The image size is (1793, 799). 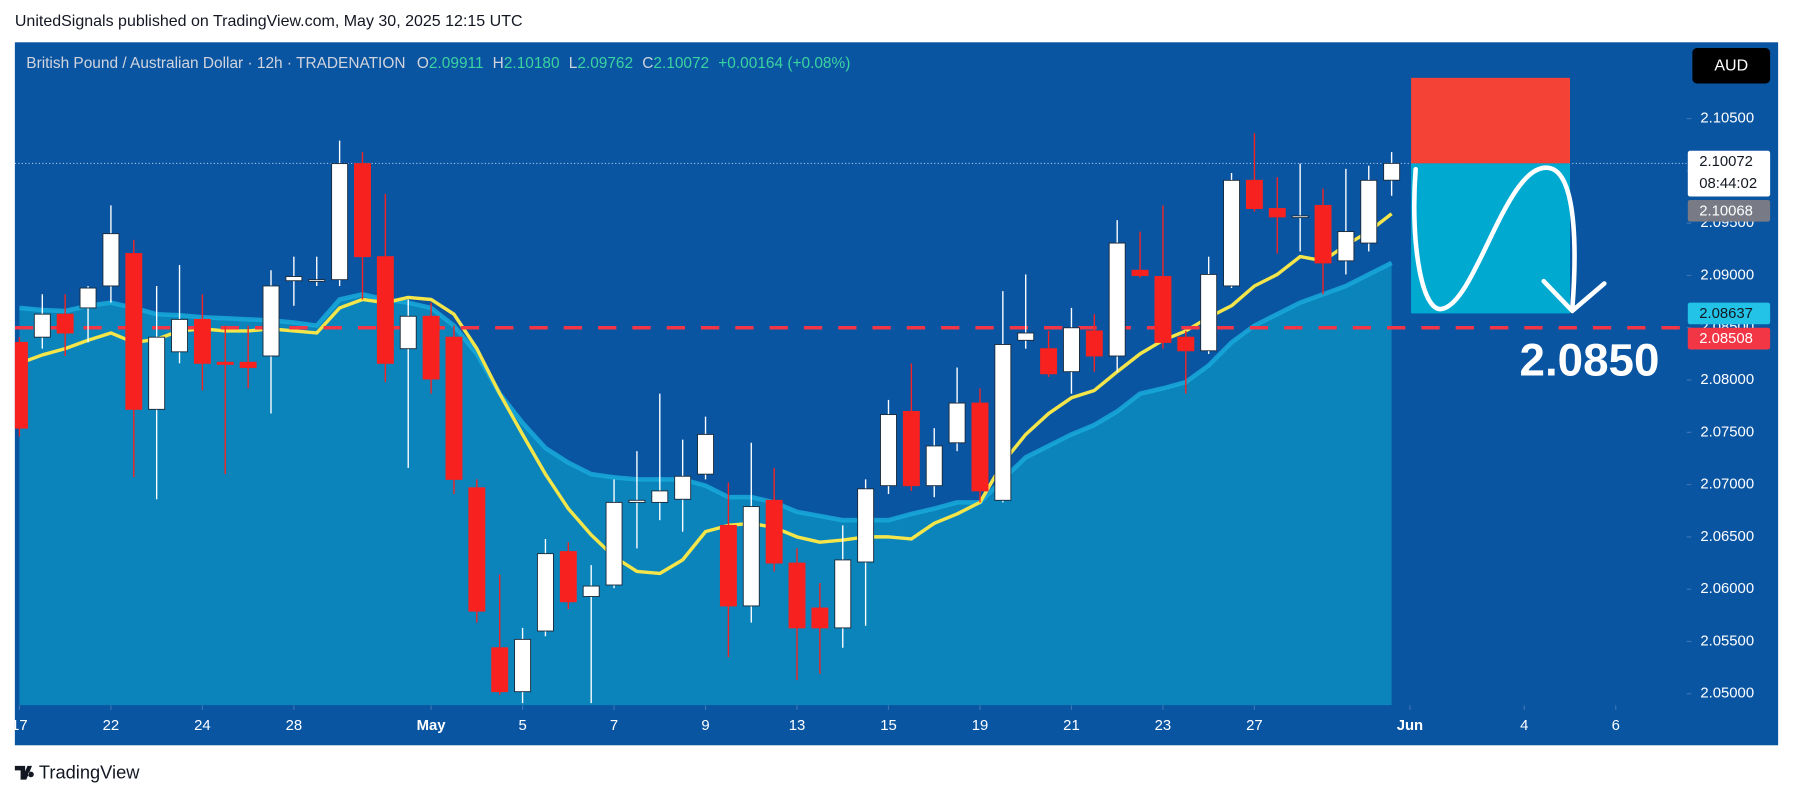 I want to click on y-tick-label: 2.09000, so click(x=1727, y=275).